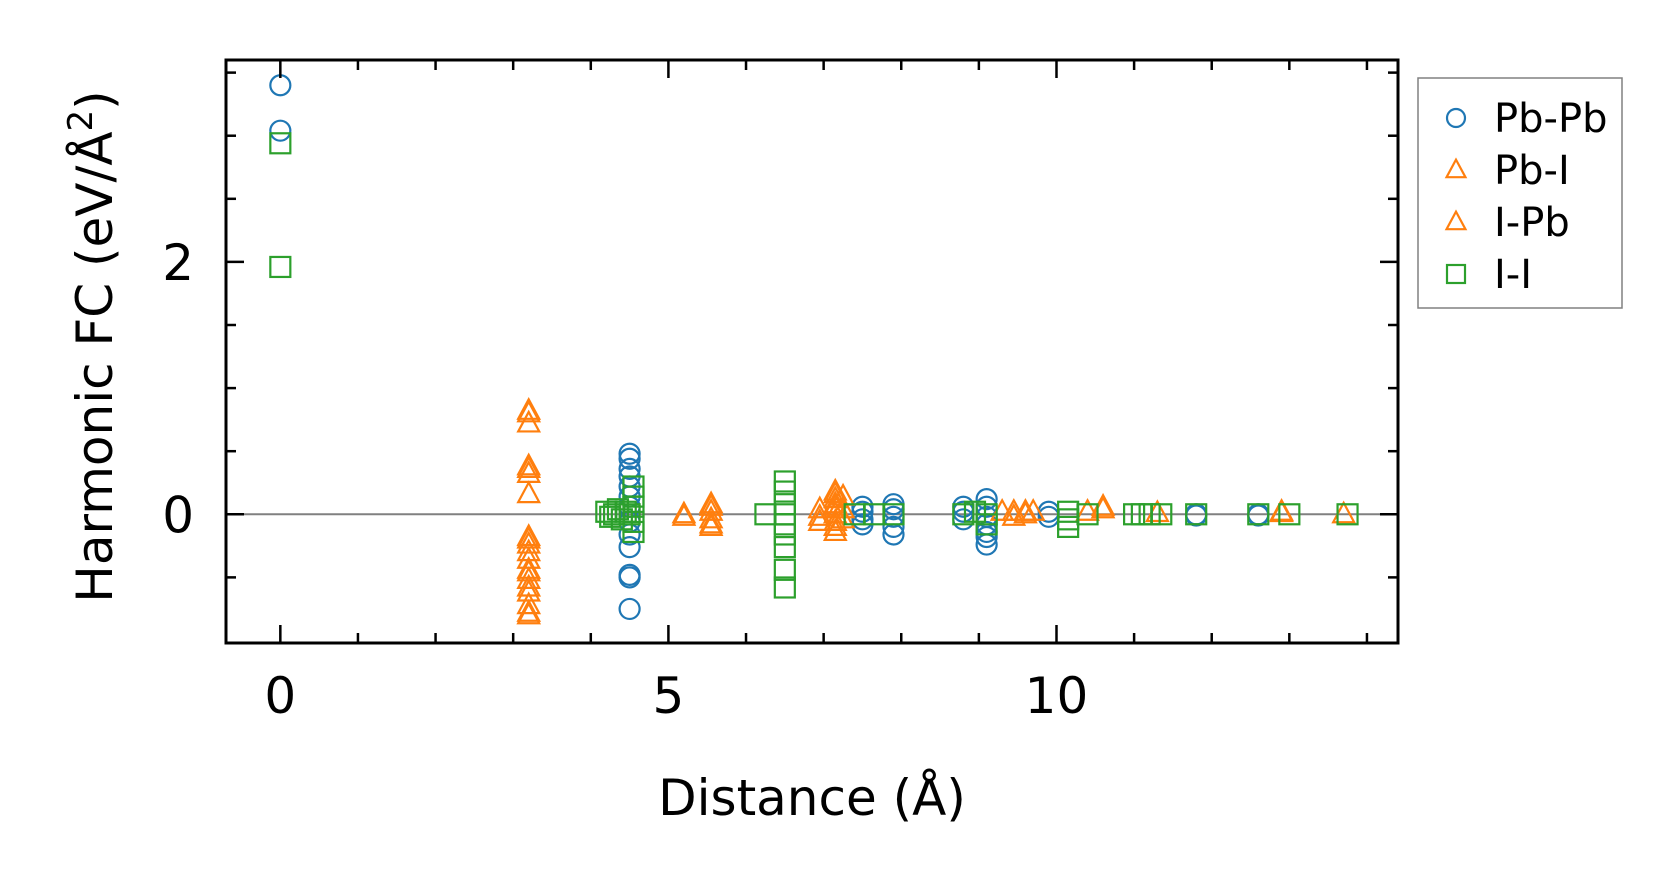  Describe the element at coordinates (95, 100) in the screenshot. I see `y-axis-label-end: )` at that location.